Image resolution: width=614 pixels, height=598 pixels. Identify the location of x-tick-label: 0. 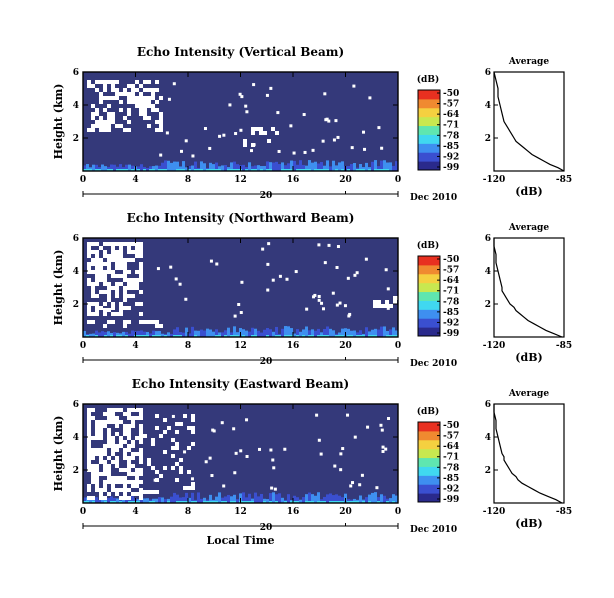
(83, 512).